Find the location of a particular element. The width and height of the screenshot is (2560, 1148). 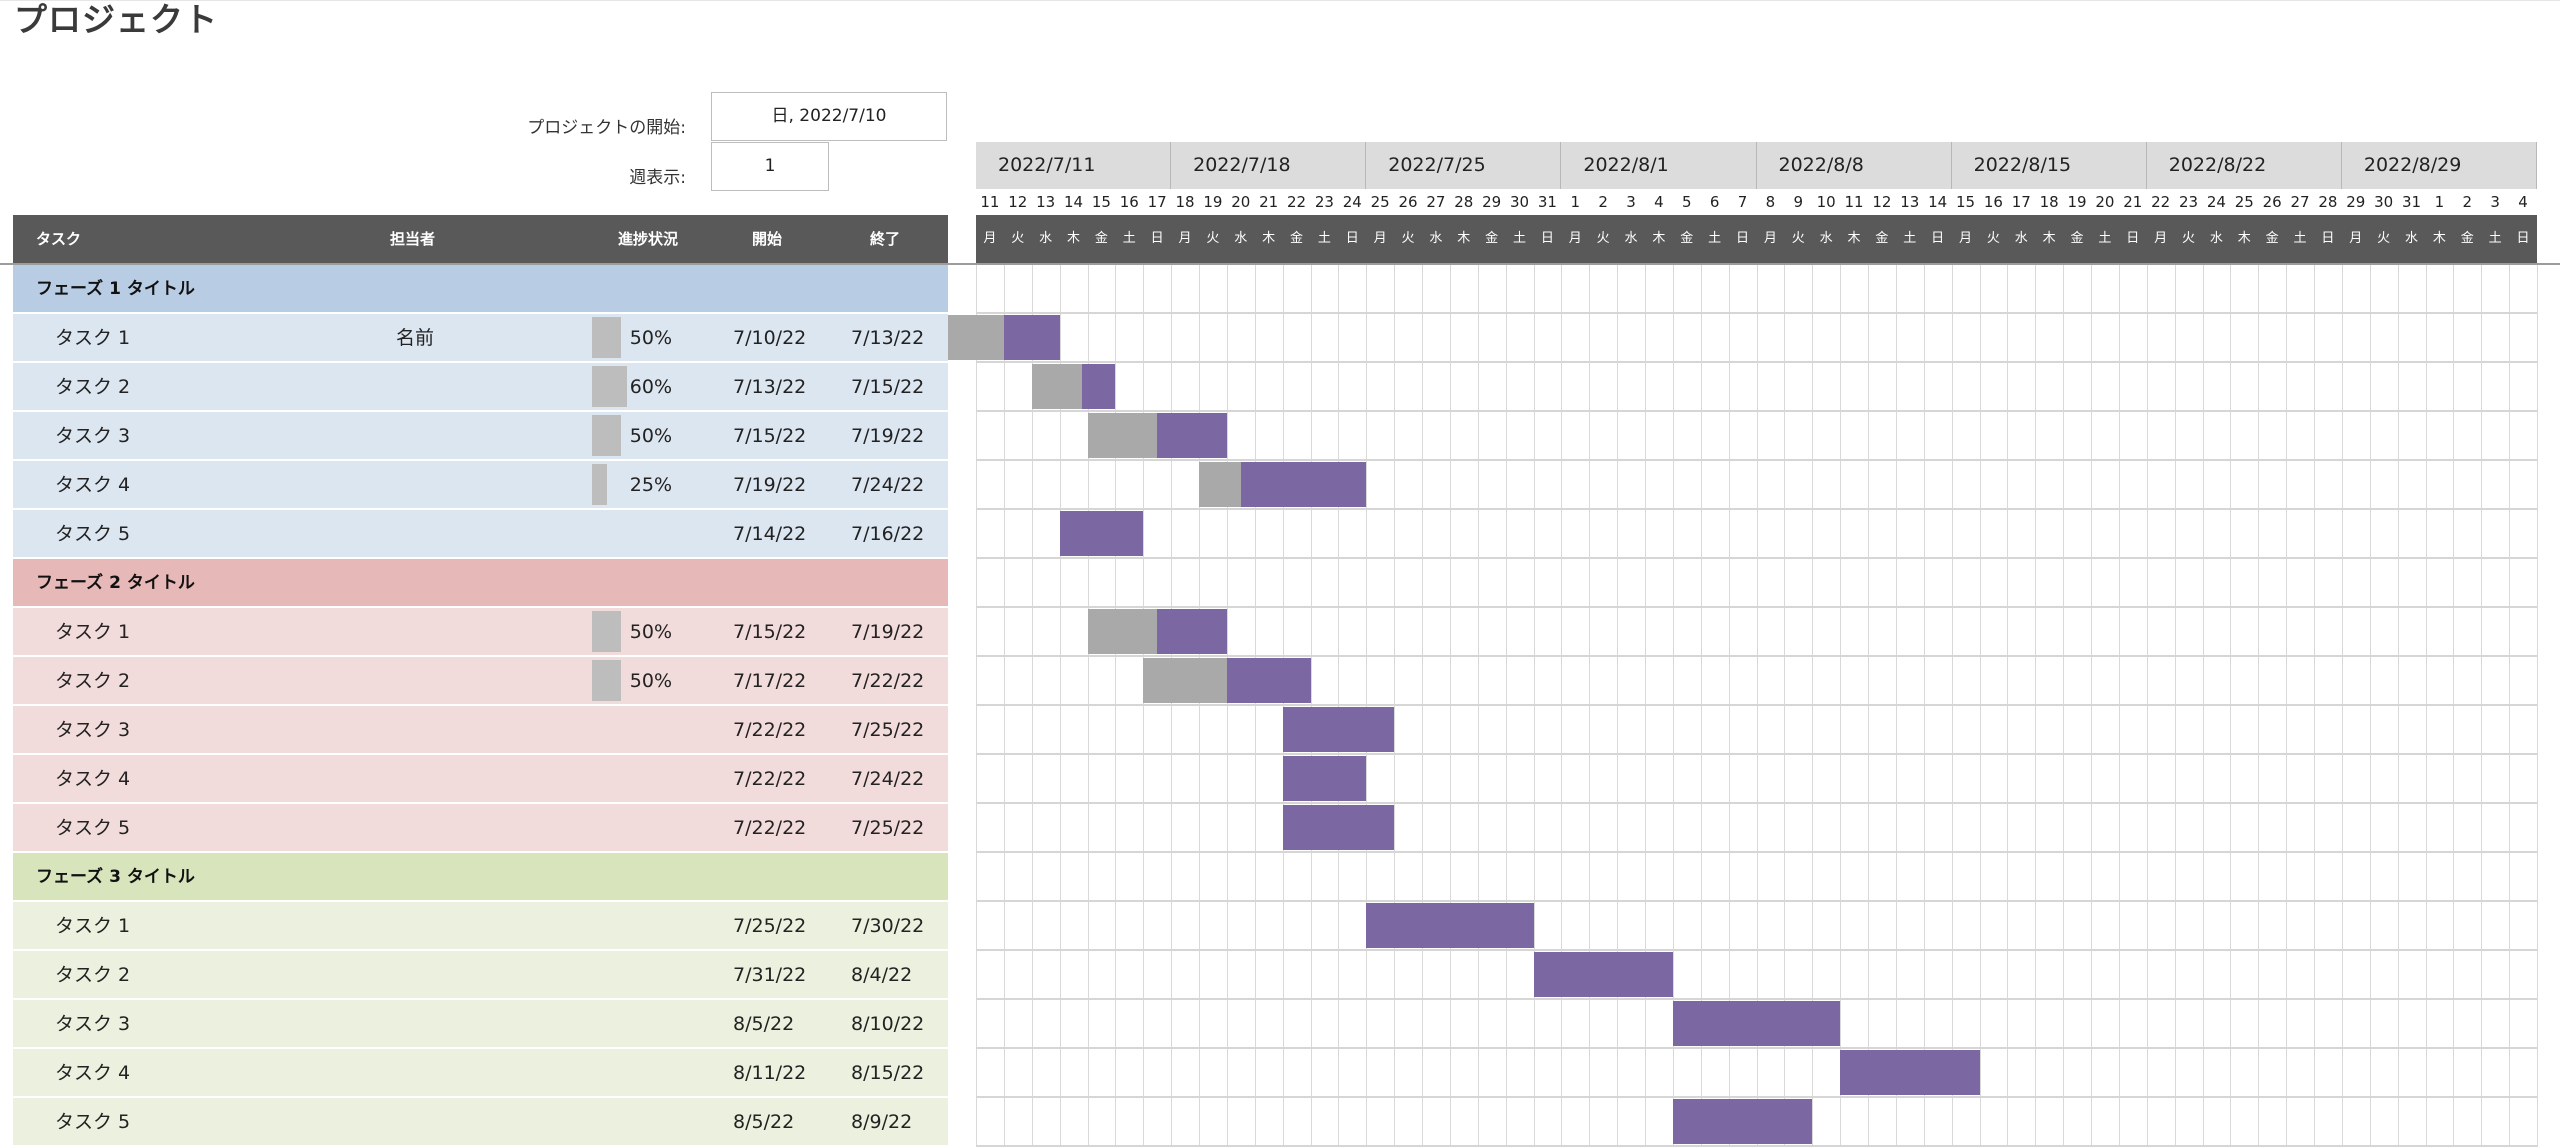

day-number: 4 is located at coordinates (2523, 202).